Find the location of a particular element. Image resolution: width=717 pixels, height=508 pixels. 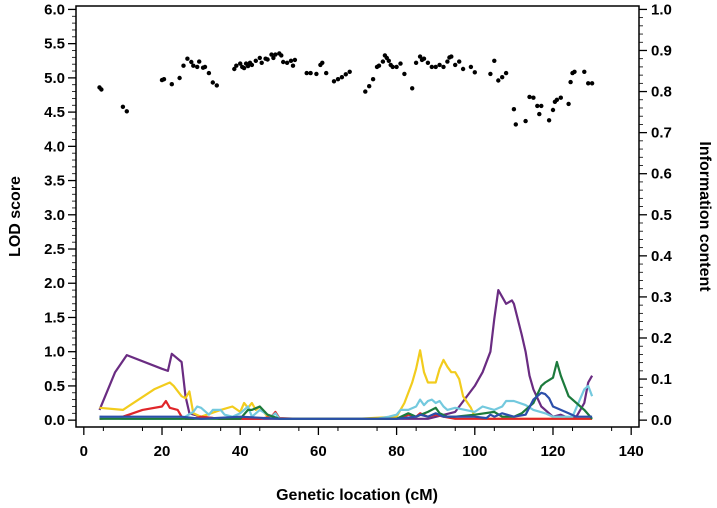

y-tick-label: 1.5 is located at coordinates (54, 317).